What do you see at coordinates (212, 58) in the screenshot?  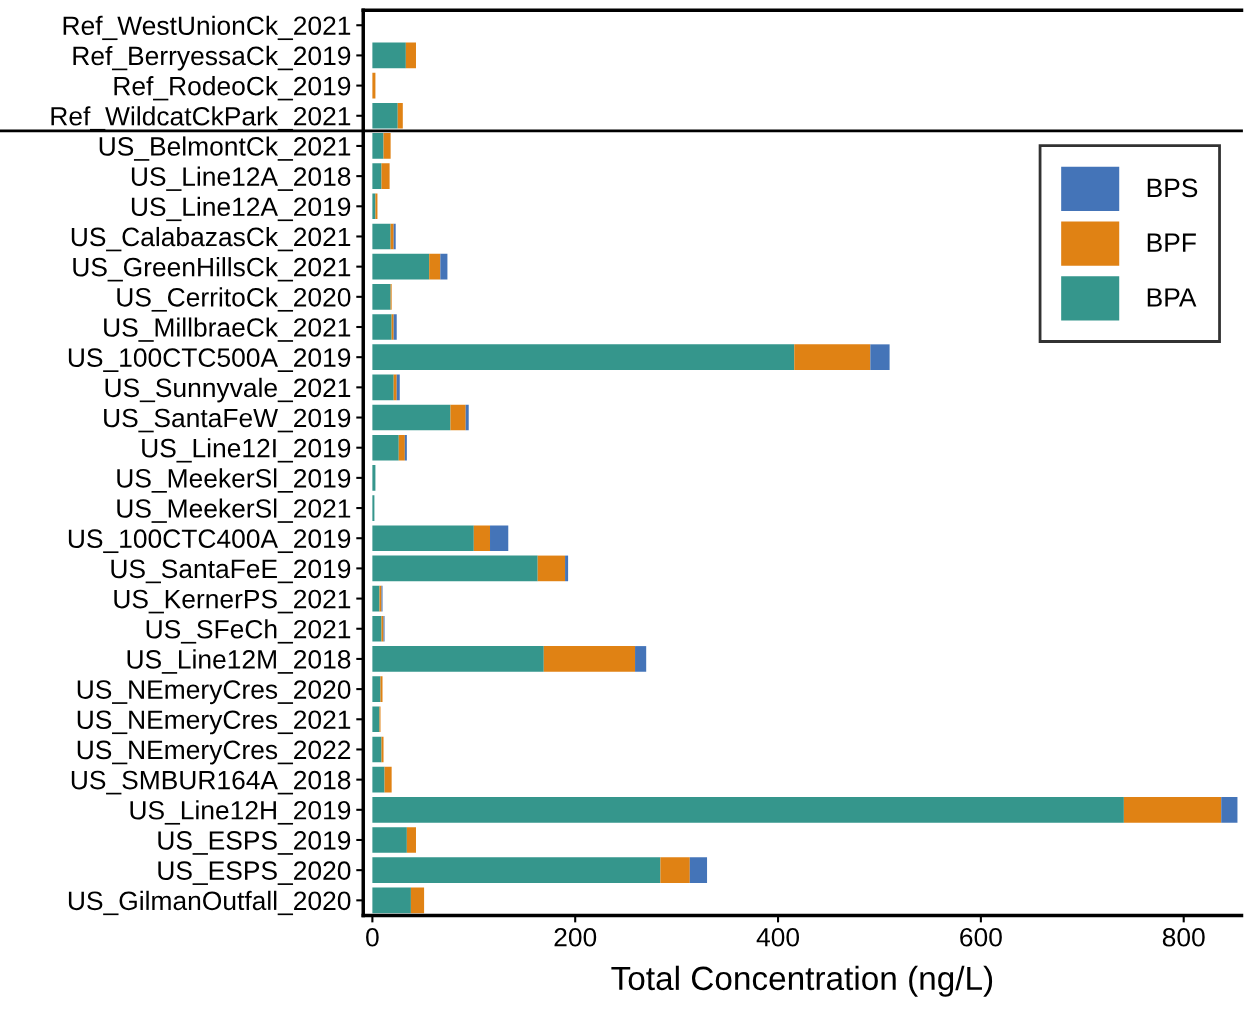 I see `y-tick-label: Ref_BerryessaCk_2019` at bounding box center [212, 58].